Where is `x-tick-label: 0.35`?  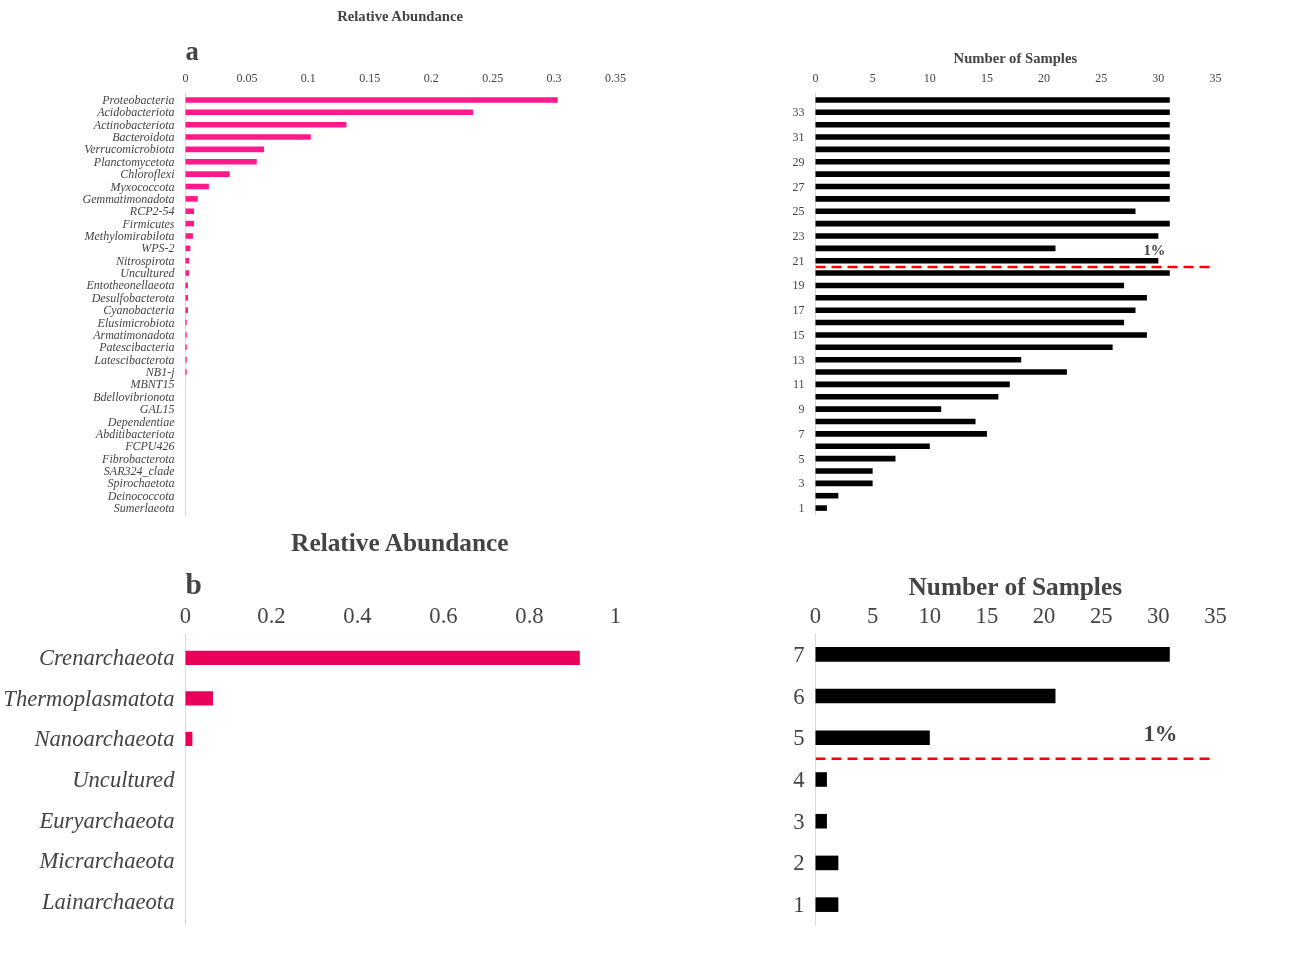
x-tick-label: 0.35 is located at coordinates (615, 77).